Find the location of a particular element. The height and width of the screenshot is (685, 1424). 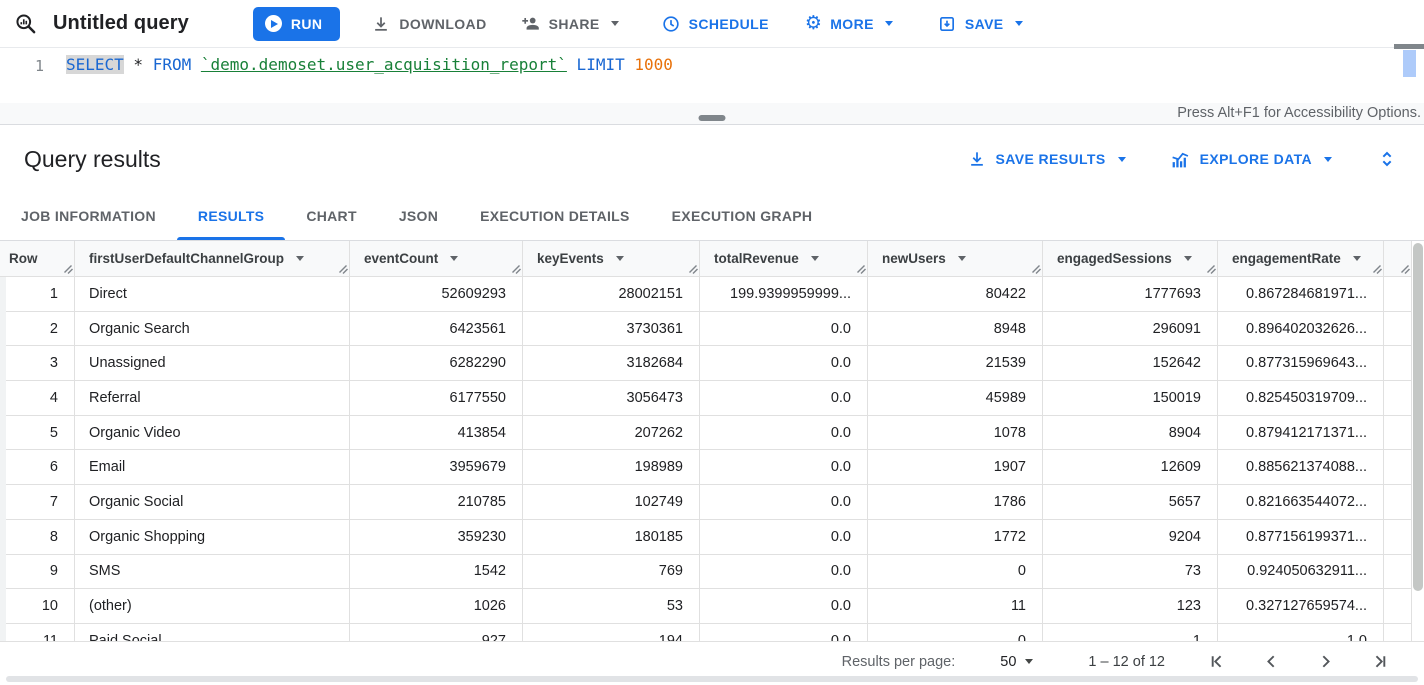

explore-data-chart-icon is located at coordinates (1179, 159).